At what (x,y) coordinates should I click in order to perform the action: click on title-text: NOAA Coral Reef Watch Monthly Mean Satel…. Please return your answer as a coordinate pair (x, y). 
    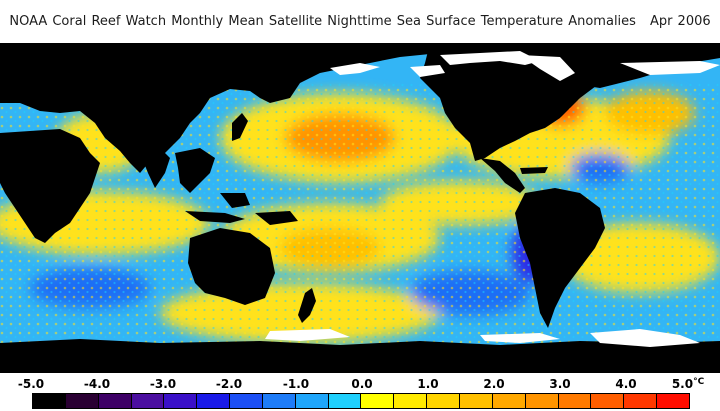
    Looking at the image, I should click on (322, 21).